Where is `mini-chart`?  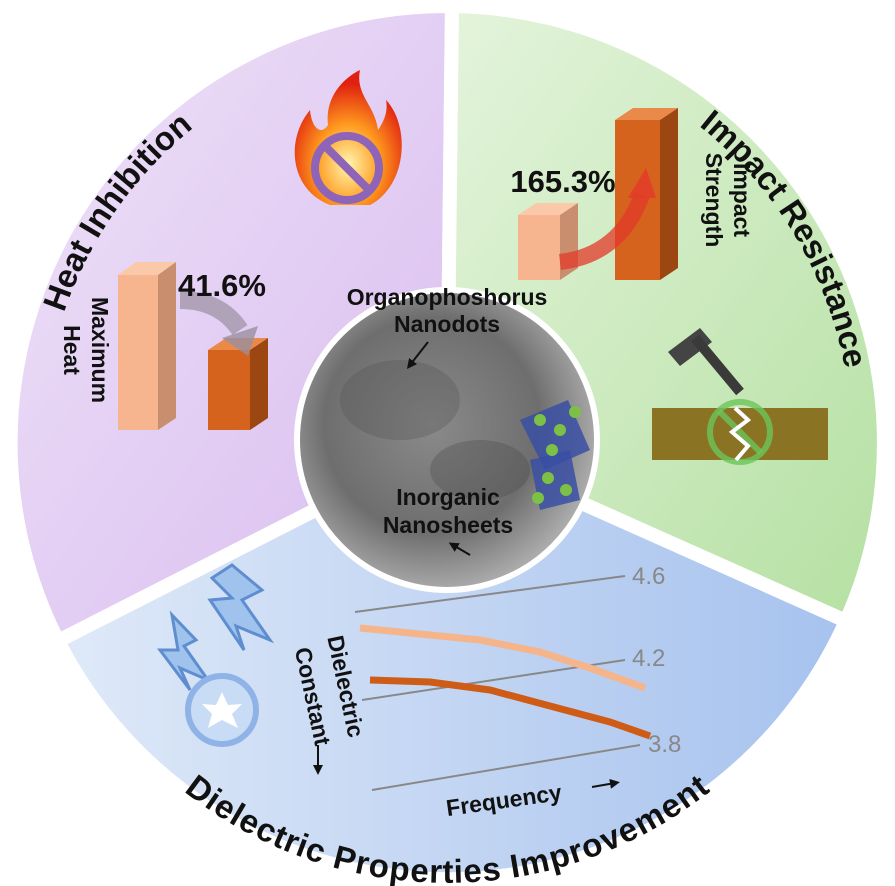 mini-chart is located at coordinates (482, 683).